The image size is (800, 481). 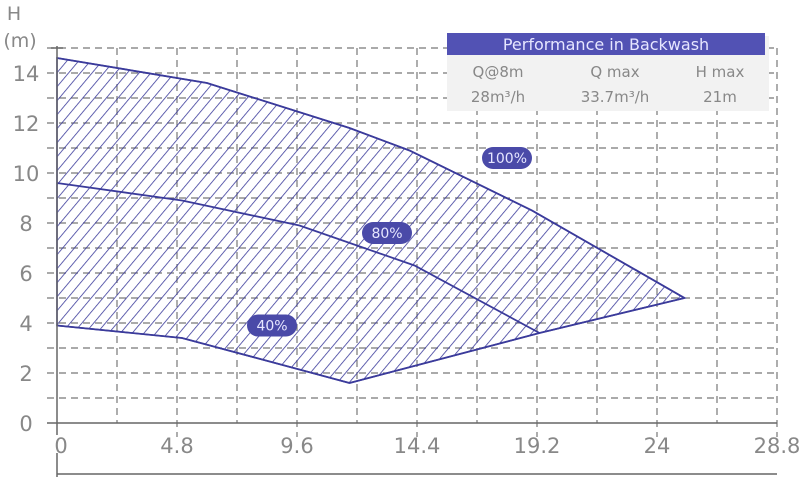 I want to click on y-tick-label: 14, so click(x=26, y=74).